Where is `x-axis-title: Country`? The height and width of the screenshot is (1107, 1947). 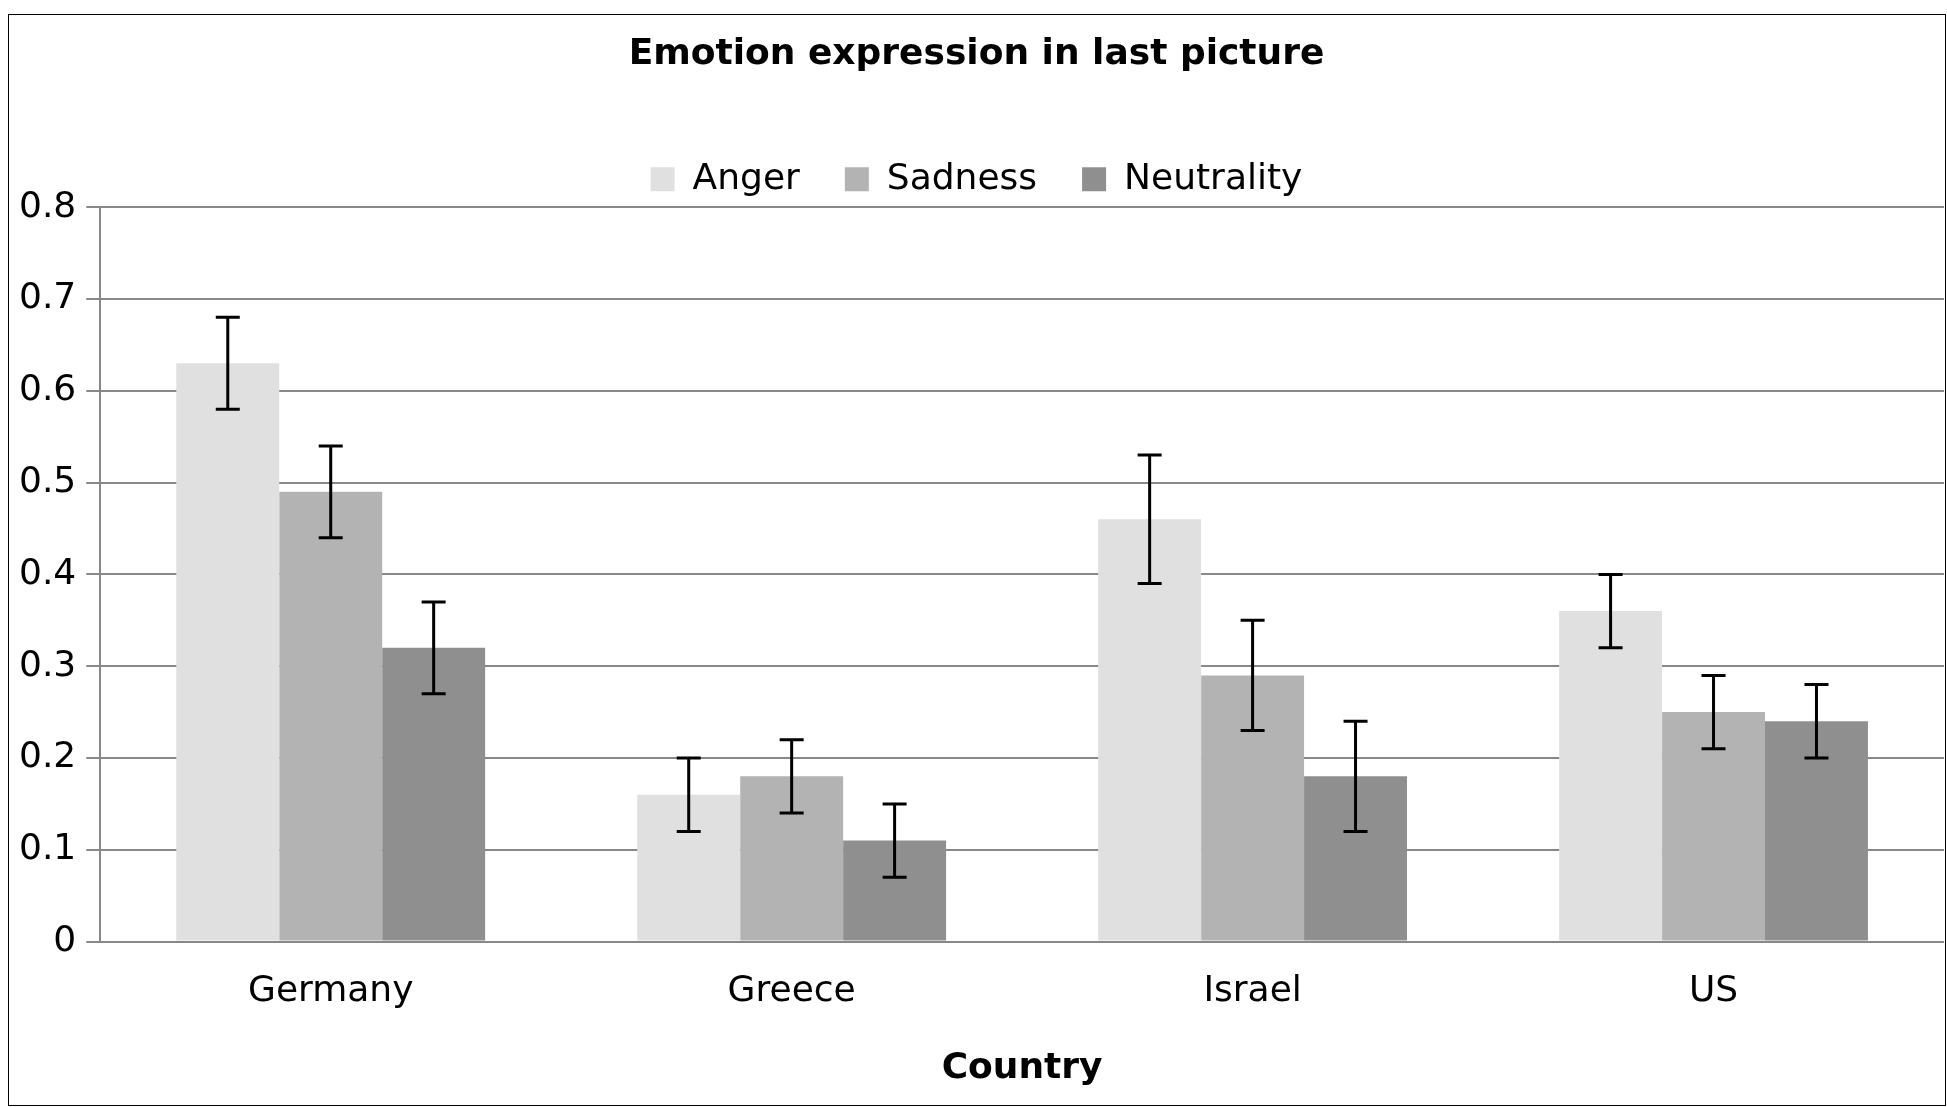
x-axis-title: Country is located at coordinates (1022, 1065).